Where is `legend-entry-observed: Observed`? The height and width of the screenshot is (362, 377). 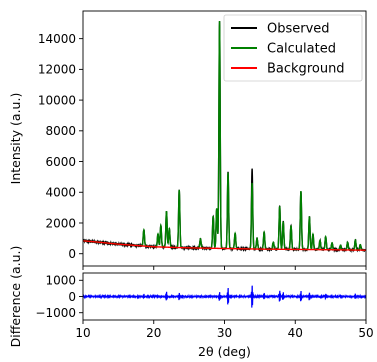 legend-entry-observed: Observed is located at coordinates (280, 29).